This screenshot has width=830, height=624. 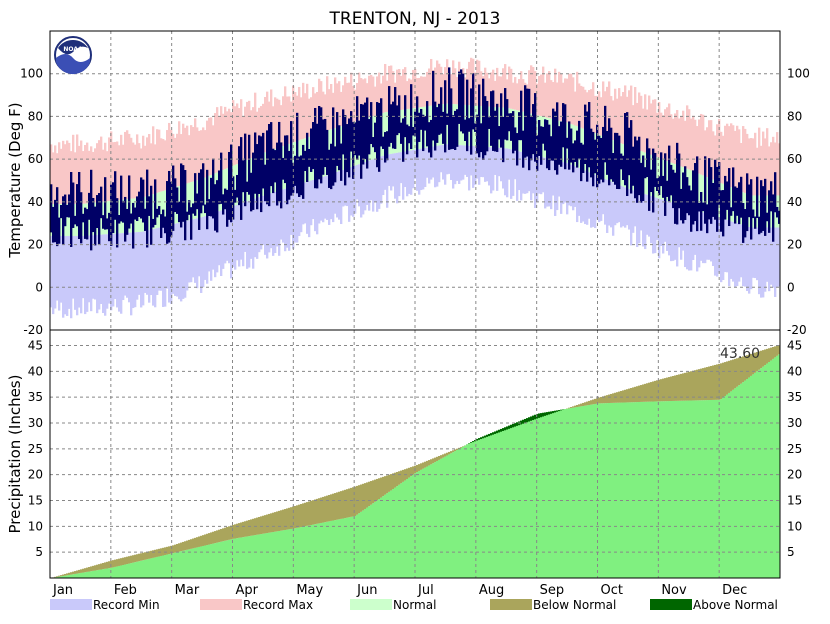 What do you see at coordinates (35, 526) in the screenshot?
I see `precipitation-tick-label-left: 10` at bounding box center [35, 526].